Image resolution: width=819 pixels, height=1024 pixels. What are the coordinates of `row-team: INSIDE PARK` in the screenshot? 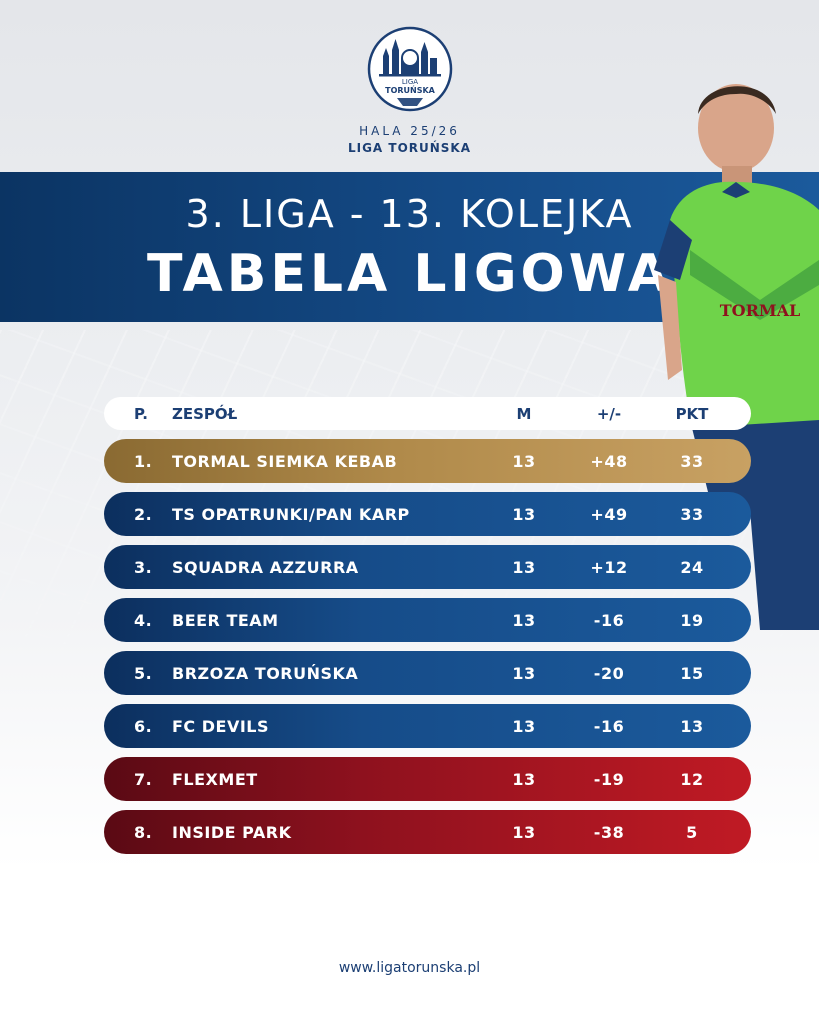 It's located at (232, 832).